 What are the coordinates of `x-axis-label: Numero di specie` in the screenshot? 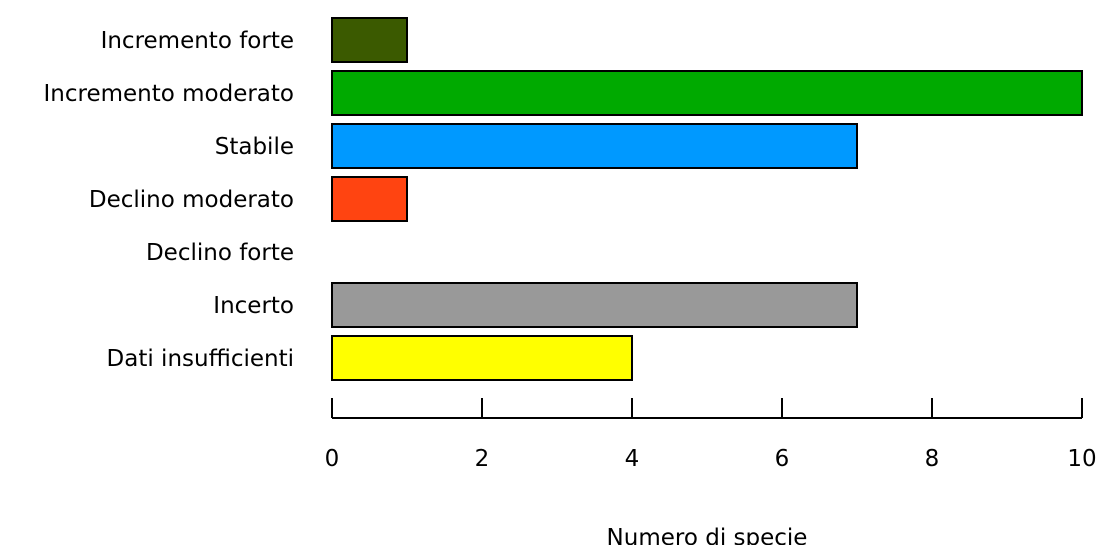 It's located at (707, 535).